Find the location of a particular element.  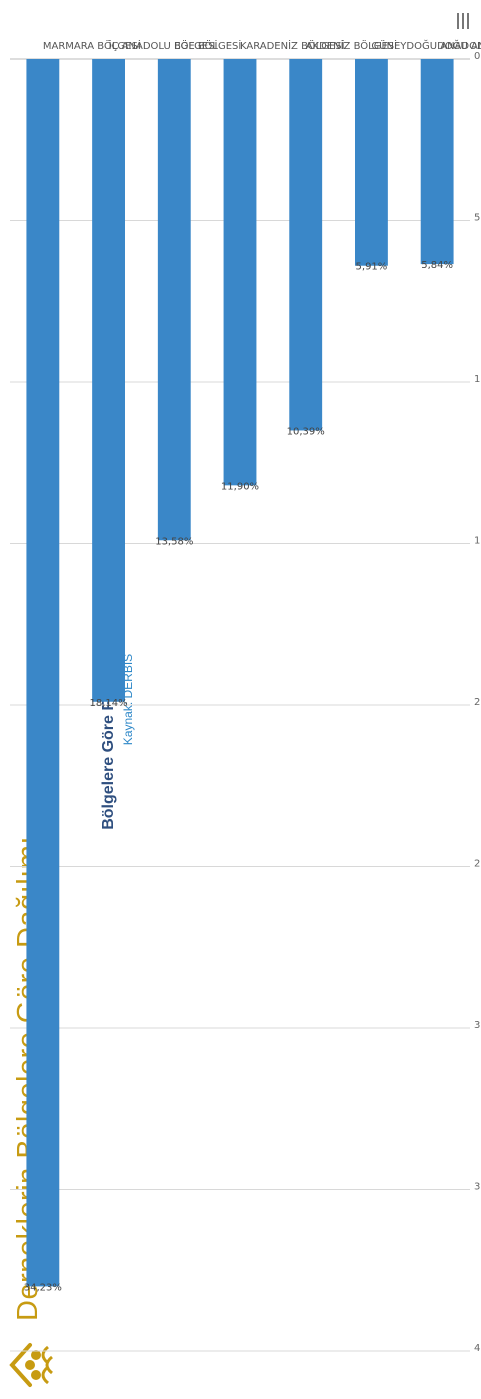

category-label: EGE BÖLGESİ is located at coordinates (207, 45).